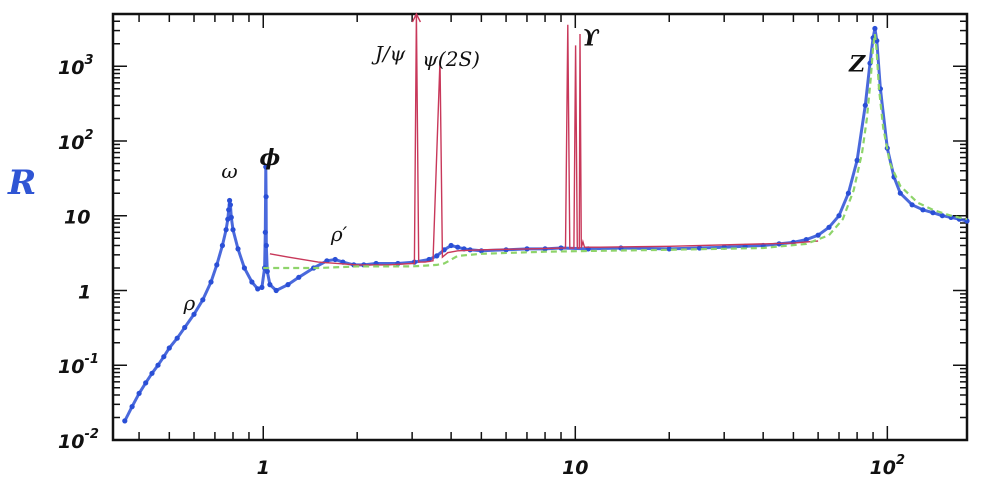 This screenshot has height=492, width=990. I want to click on resonance-label: J/ψ, so click(388, 53).